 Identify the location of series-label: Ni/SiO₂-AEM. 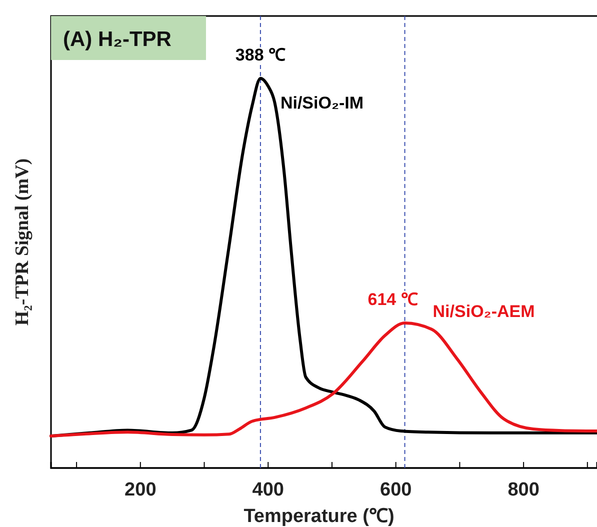
(483, 312).